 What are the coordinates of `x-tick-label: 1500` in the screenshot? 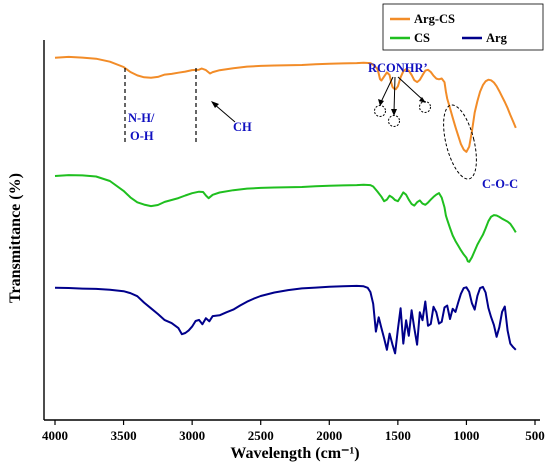 It's located at (398, 435).